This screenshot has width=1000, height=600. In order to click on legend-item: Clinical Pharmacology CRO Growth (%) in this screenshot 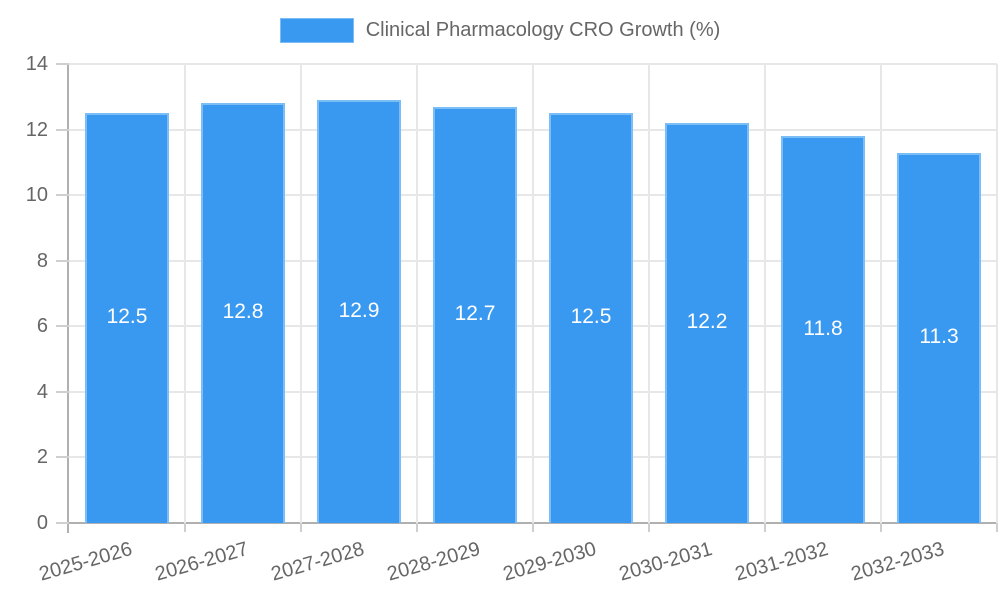, I will do `click(500, 30)`.